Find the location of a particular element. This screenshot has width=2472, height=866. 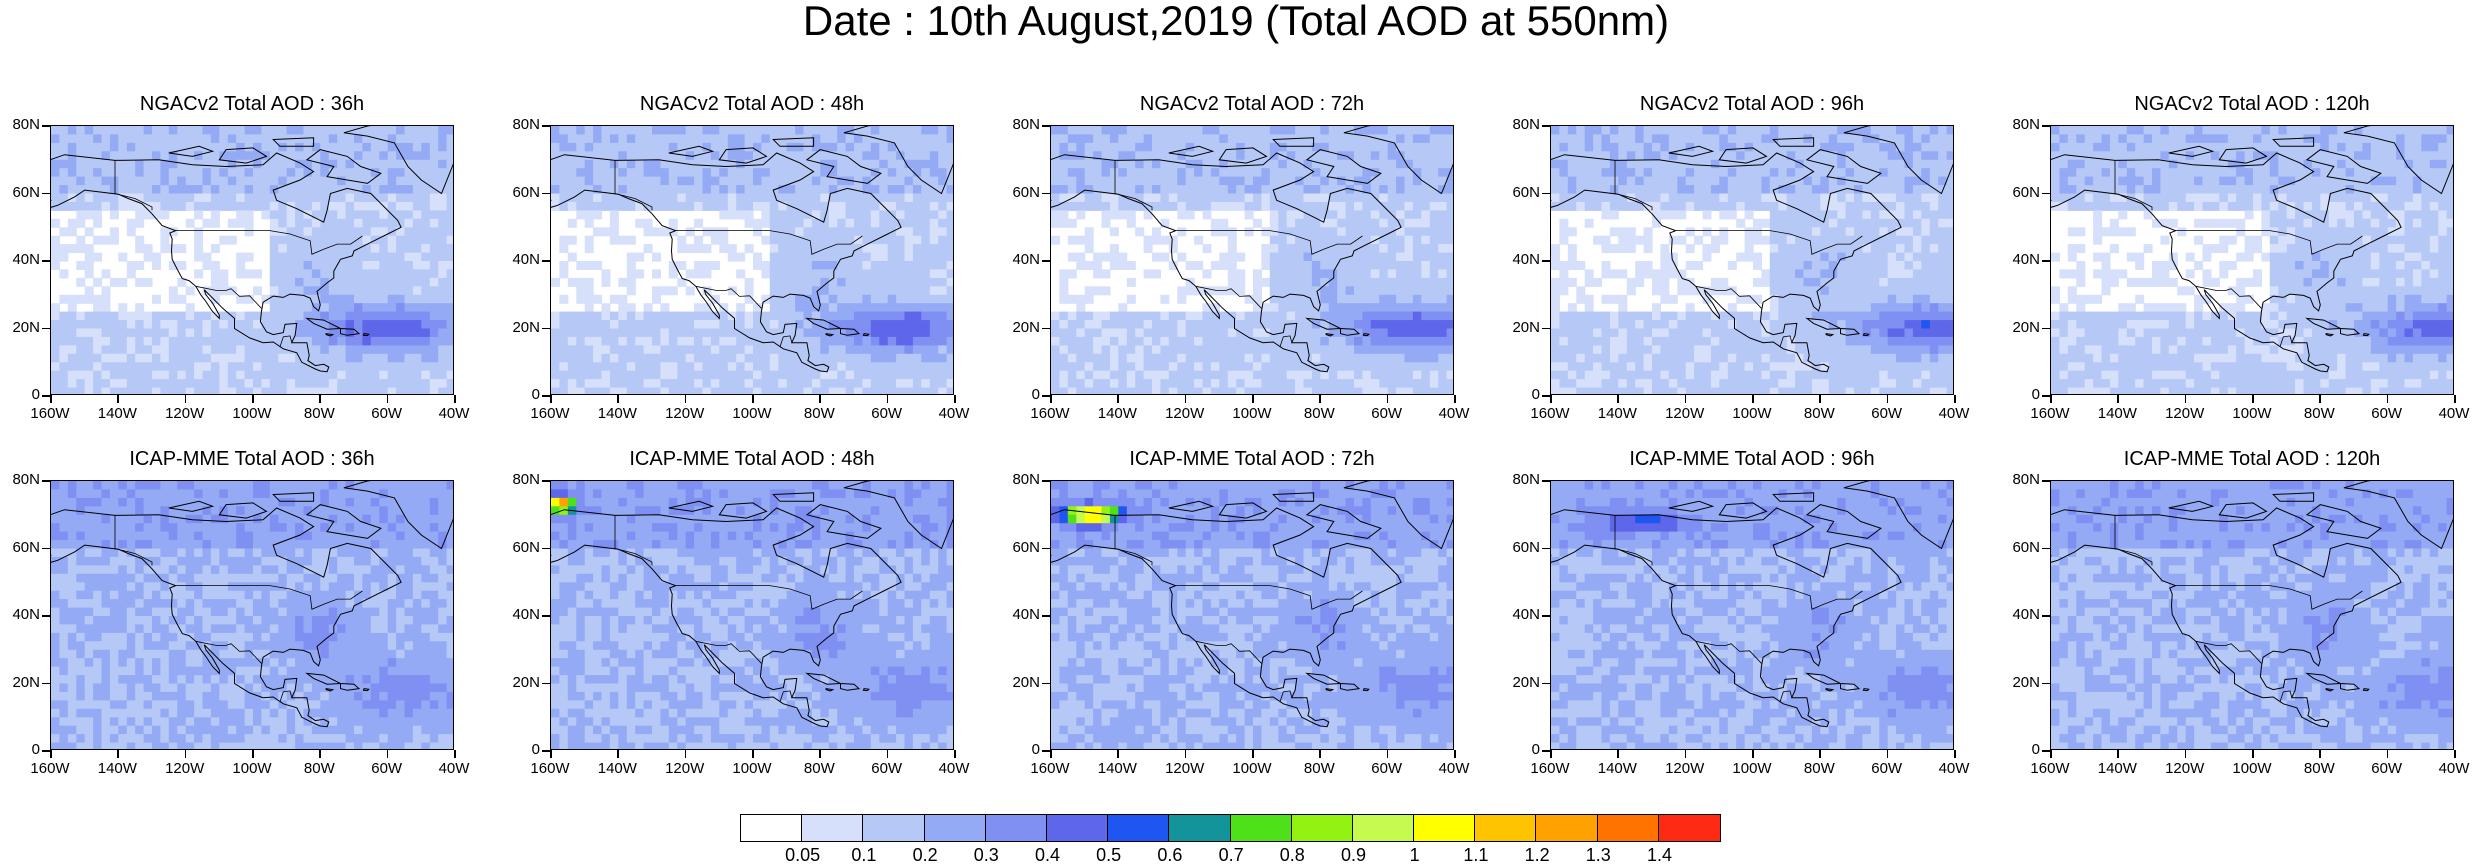

colorbar-label: 0.7 is located at coordinates (1231, 855).